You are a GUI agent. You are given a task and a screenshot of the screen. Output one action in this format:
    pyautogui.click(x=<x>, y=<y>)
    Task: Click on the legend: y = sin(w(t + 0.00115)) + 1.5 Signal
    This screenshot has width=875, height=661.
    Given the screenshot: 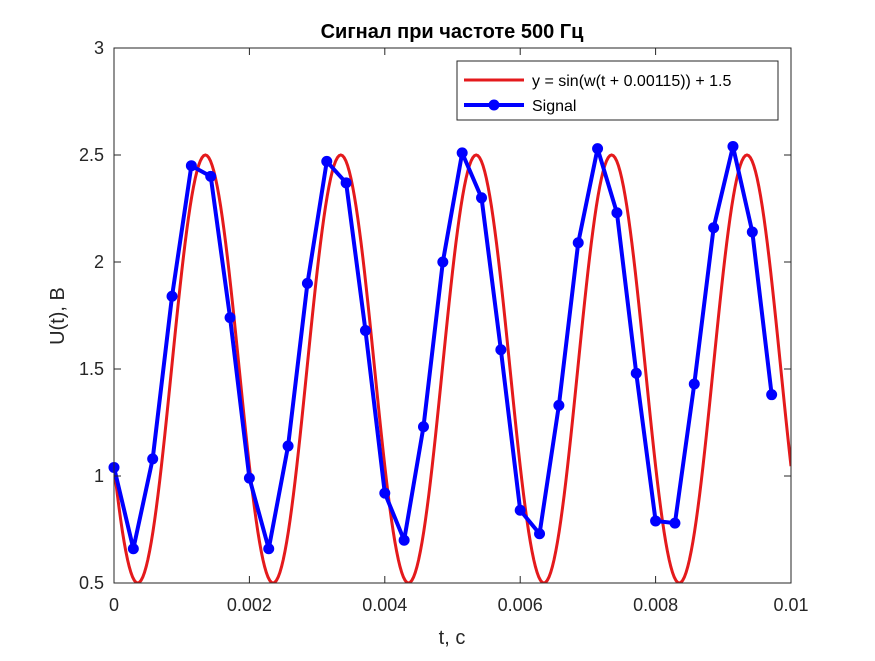 What is the action you would take?
    pyautogui.click(x=617, y=90)
    